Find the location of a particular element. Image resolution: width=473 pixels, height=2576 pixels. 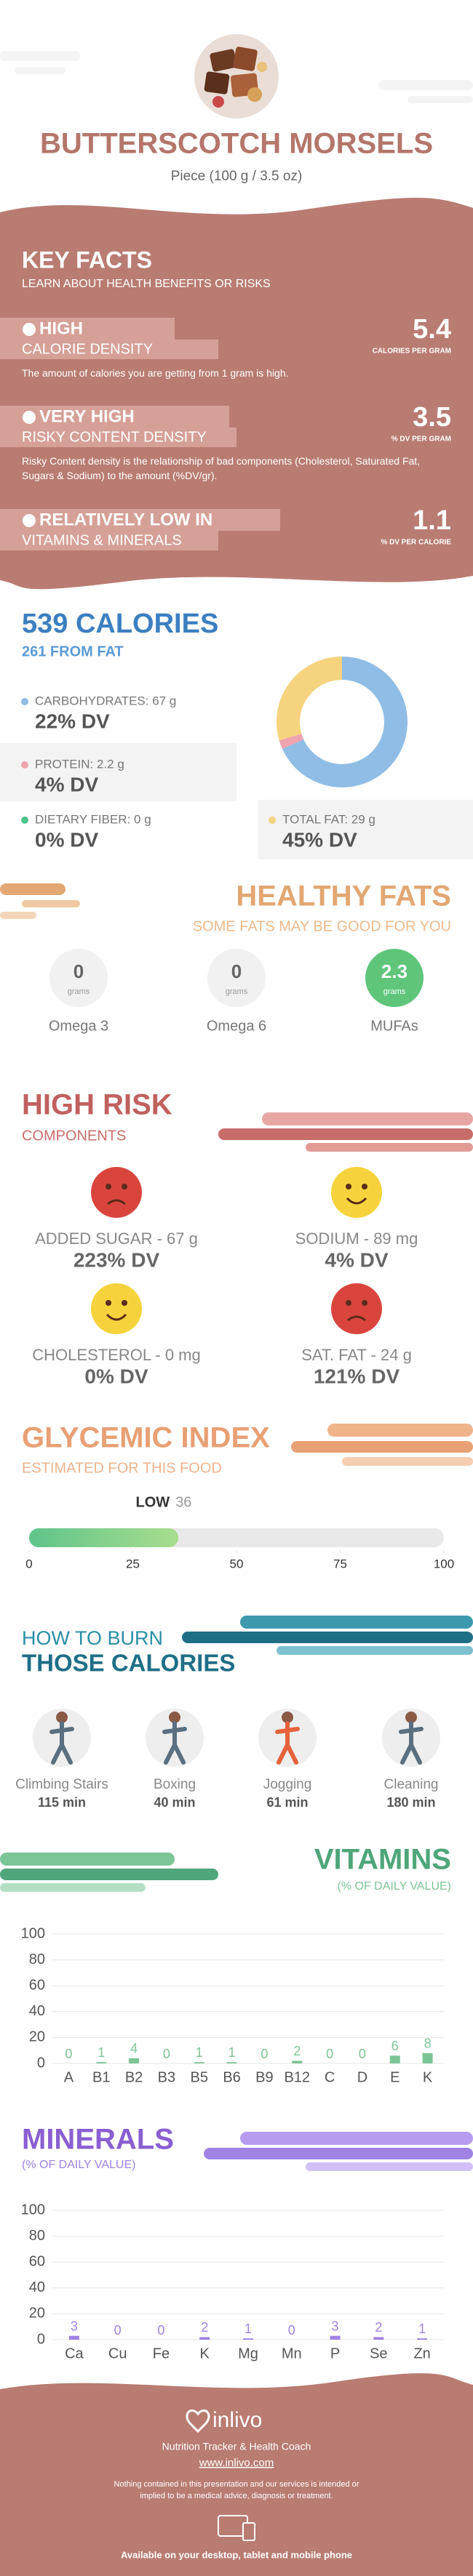

risk-dv: 121% DV is located at coordinates (357, 1376).